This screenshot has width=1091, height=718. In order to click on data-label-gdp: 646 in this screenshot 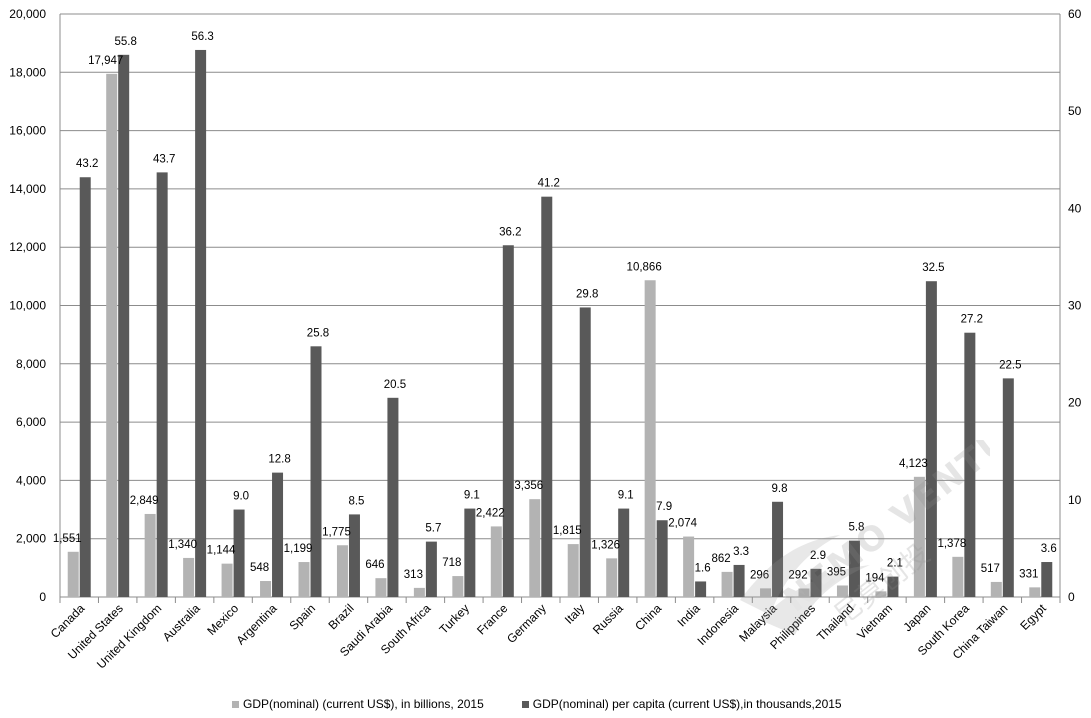, I will do `click(374, 565)`.